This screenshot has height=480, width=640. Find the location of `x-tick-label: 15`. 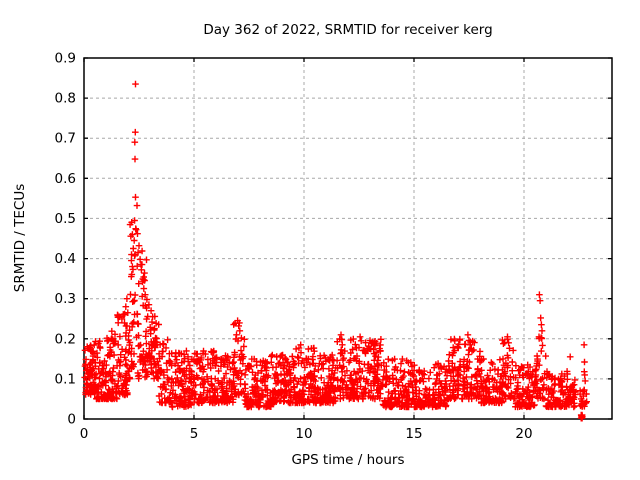

x-tick-label: 15 is located at coordinates (413, 434).